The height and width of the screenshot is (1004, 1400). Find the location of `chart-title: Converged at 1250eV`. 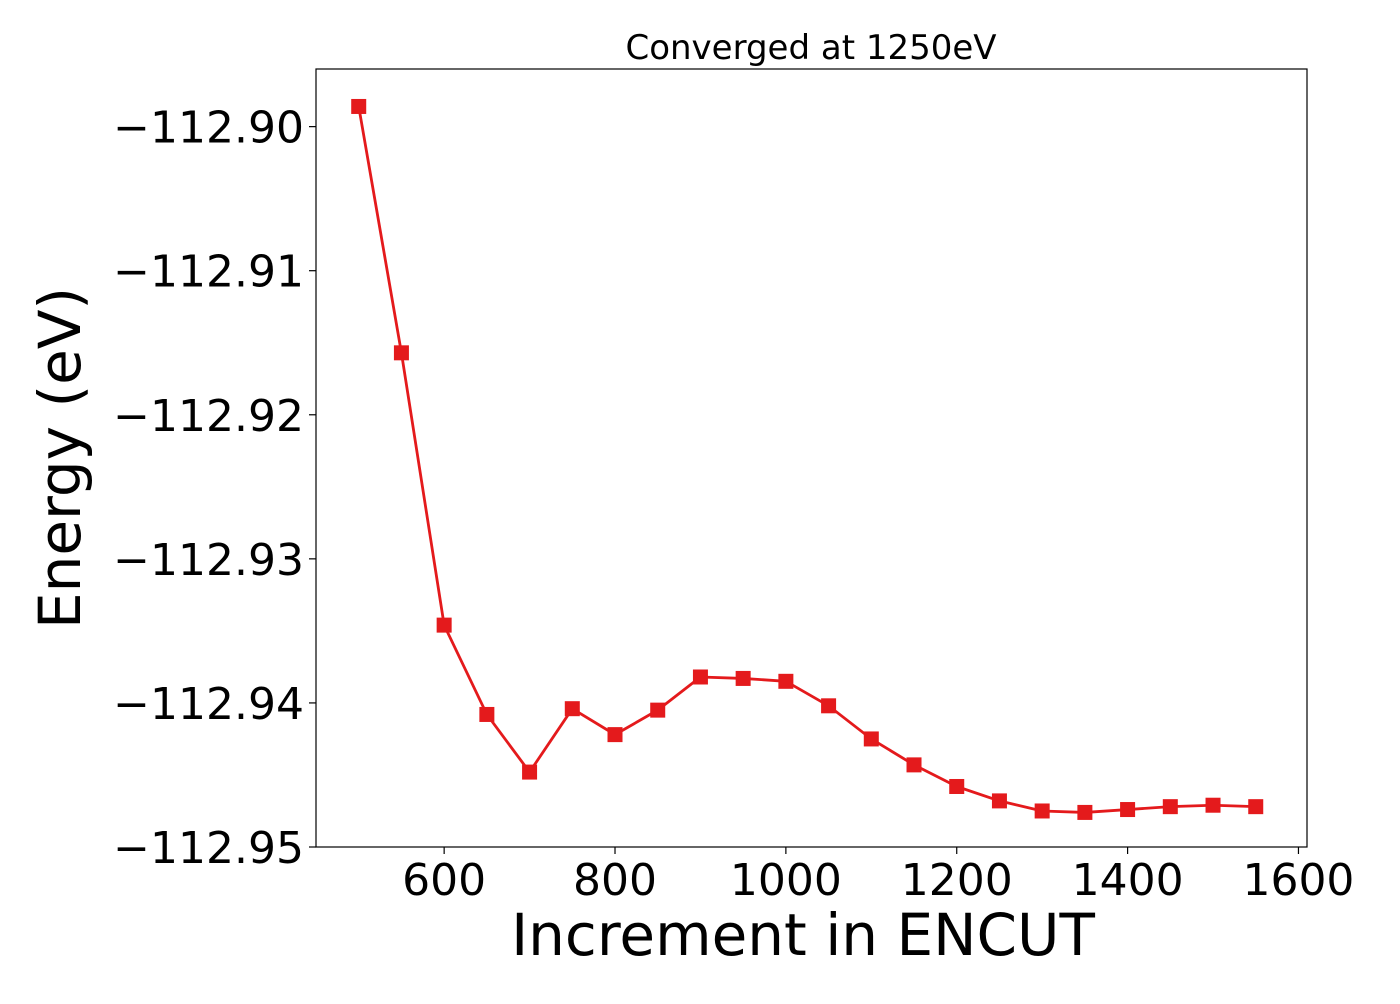

chart-title: Converged at 1250eV is located at coordinates (810, 48).